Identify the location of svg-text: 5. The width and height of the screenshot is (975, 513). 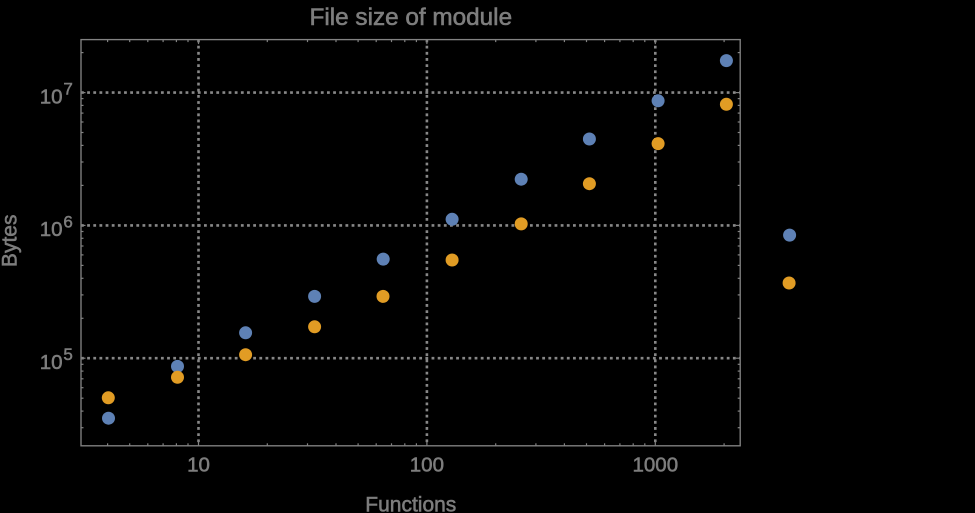
(67, 354).